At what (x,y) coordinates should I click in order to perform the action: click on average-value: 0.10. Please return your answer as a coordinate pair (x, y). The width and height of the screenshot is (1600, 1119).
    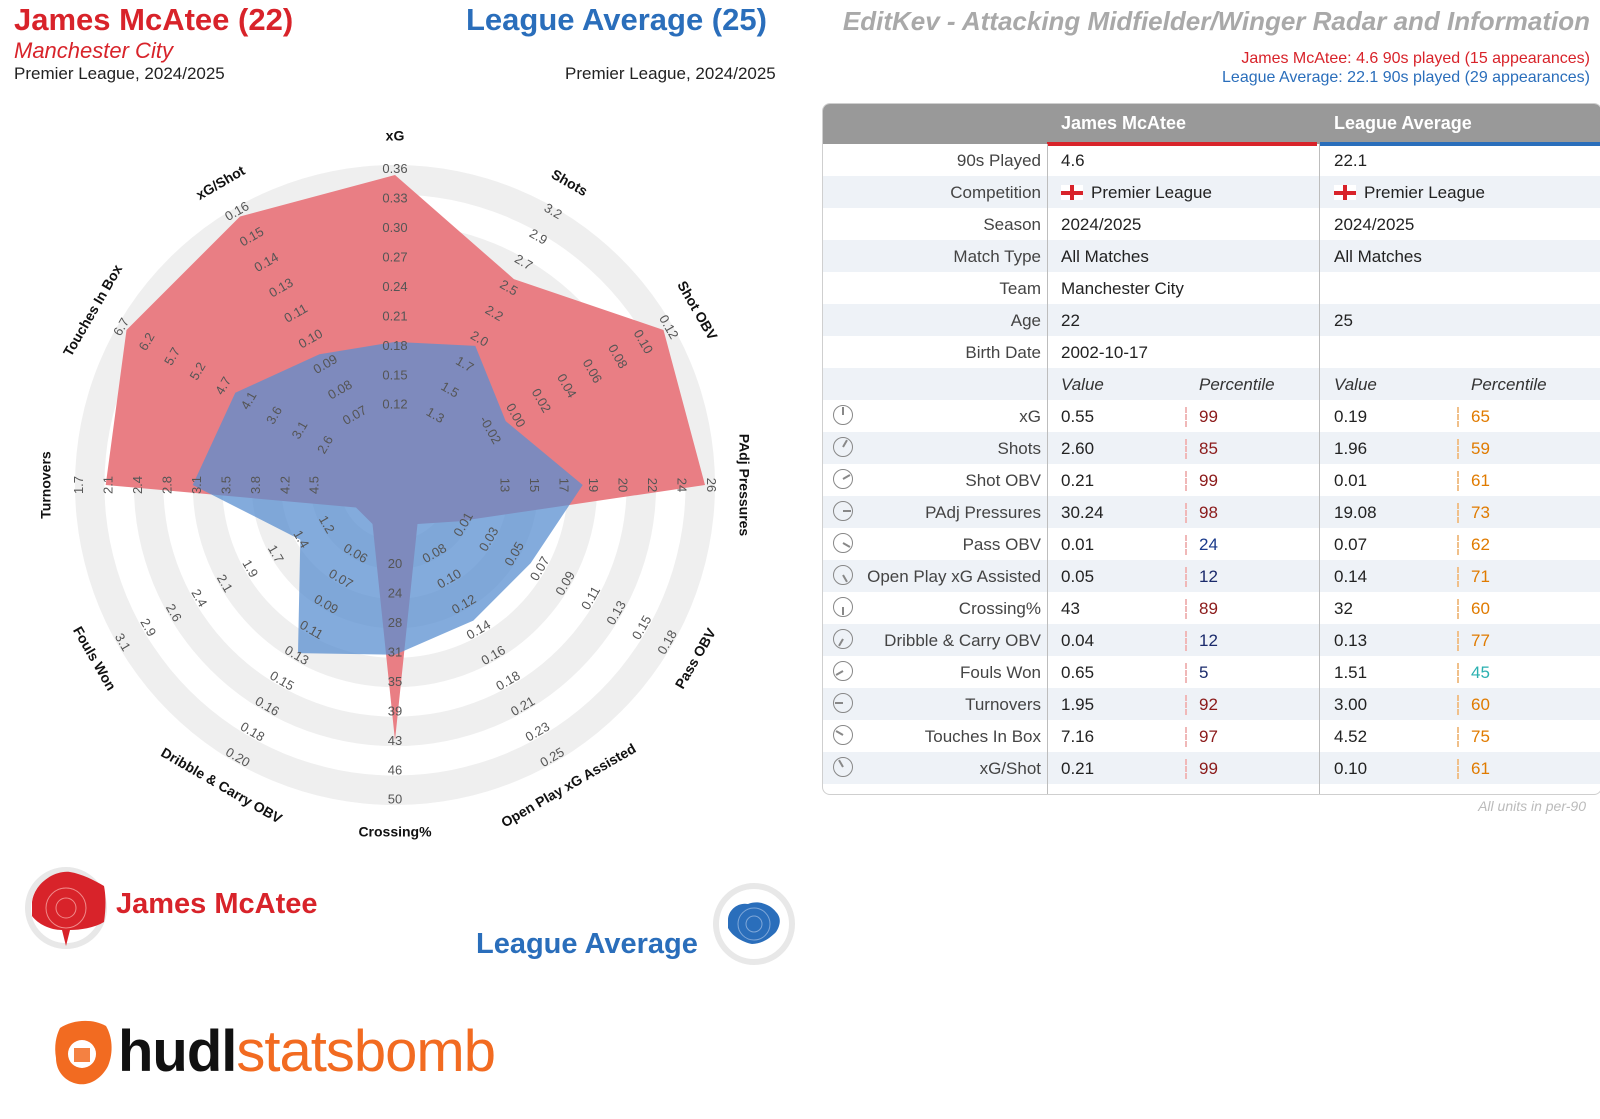
    Looking at the image, I should click on (1351, 768).